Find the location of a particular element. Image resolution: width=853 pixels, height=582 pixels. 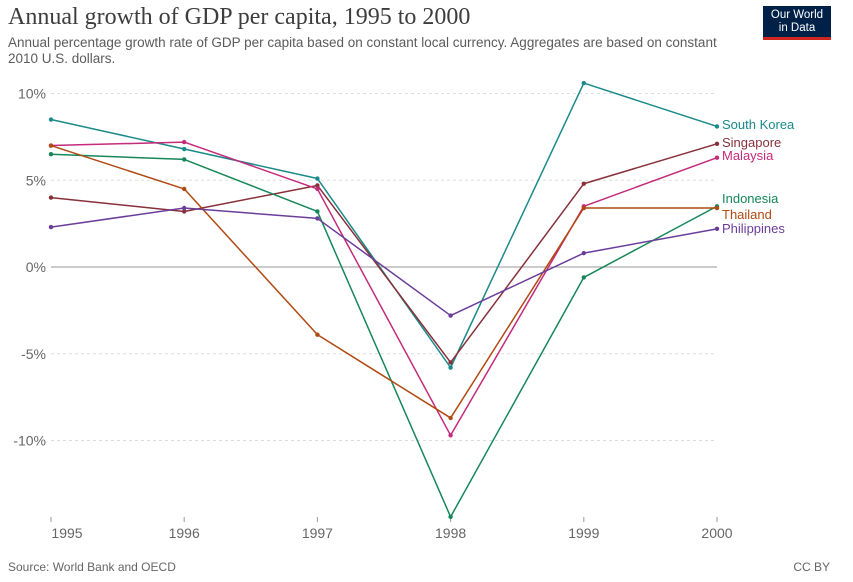

license-note: CC BY is located at coordinates (811, 567).